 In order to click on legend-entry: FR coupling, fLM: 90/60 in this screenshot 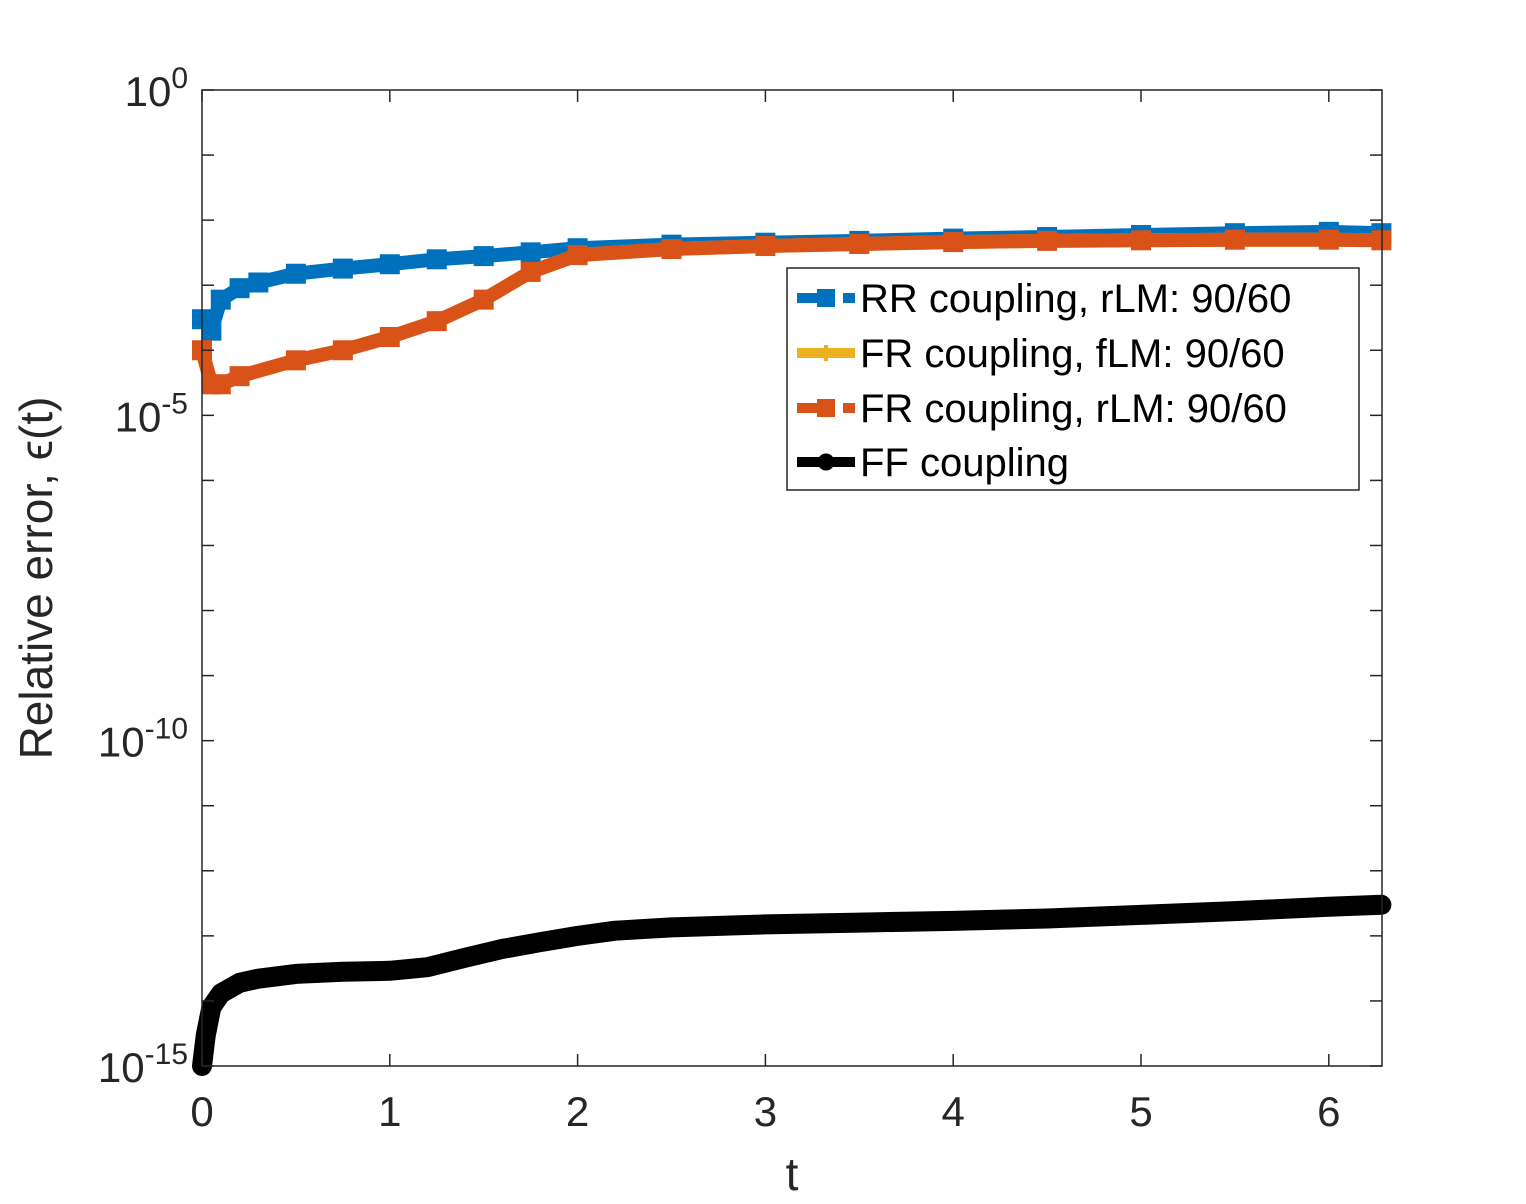, I will do `click(1041, 354)`.